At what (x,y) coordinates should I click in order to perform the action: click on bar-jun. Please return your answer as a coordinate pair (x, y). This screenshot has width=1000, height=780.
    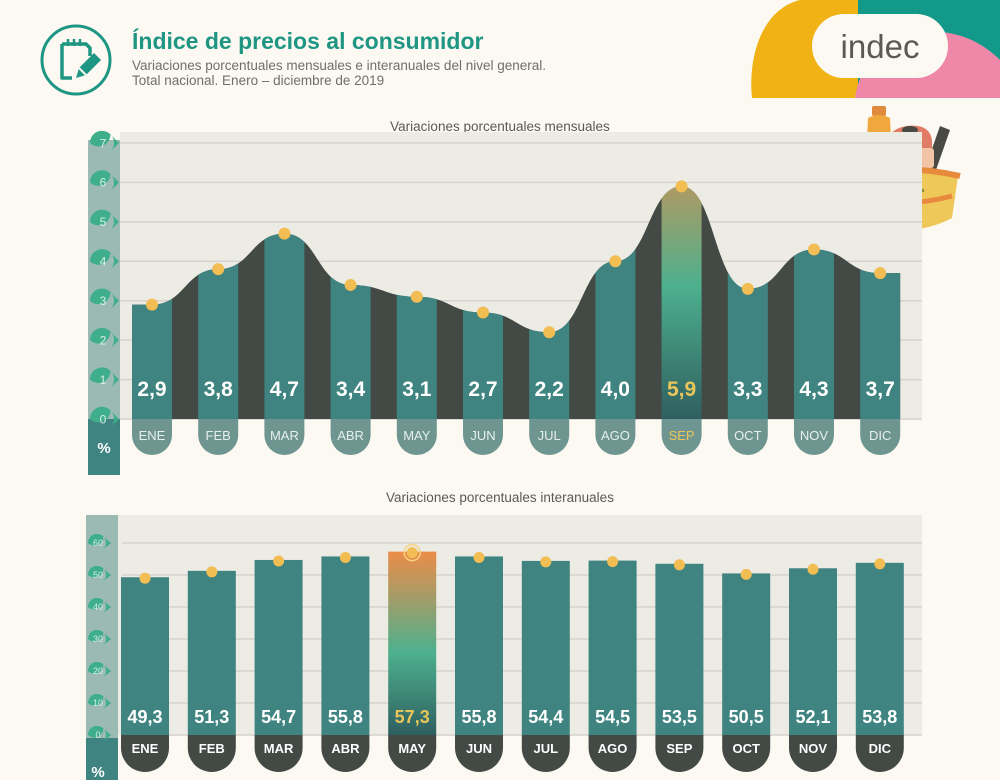
    Looking at the image, I should click on (479, 645).